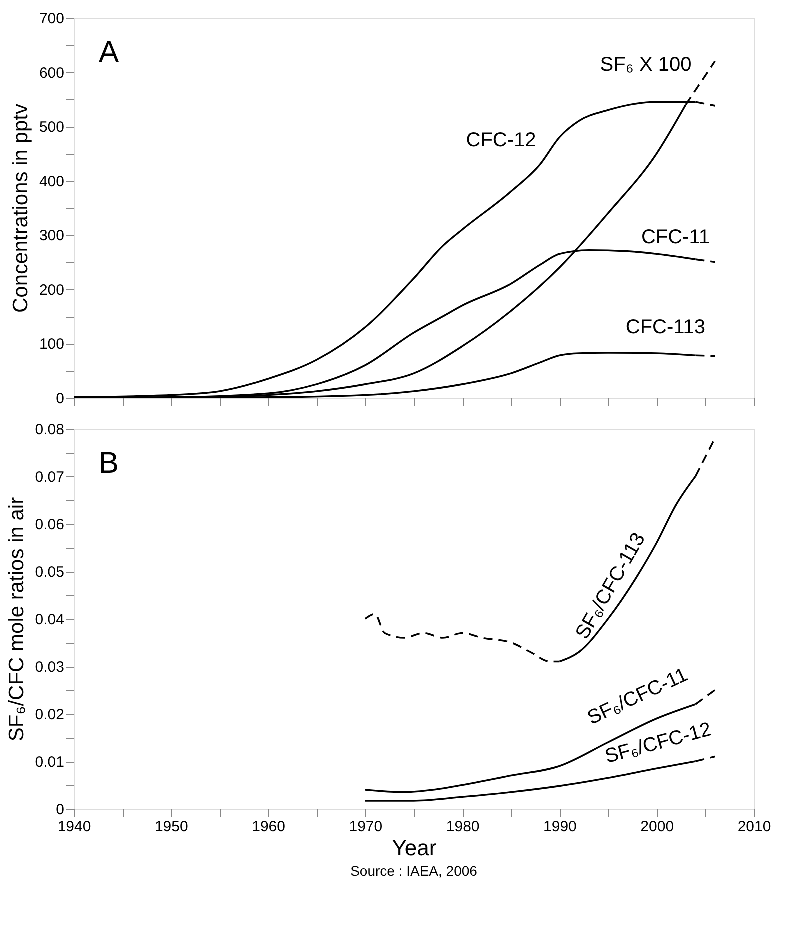 Image resolution: width=802 pixels, height=925 pixels. What do you see at coordinates (16, 619) in the screenshot?
I see `y-axis-title: SF₆/CFC mole ratios in air` at bounding box center [16, 619].